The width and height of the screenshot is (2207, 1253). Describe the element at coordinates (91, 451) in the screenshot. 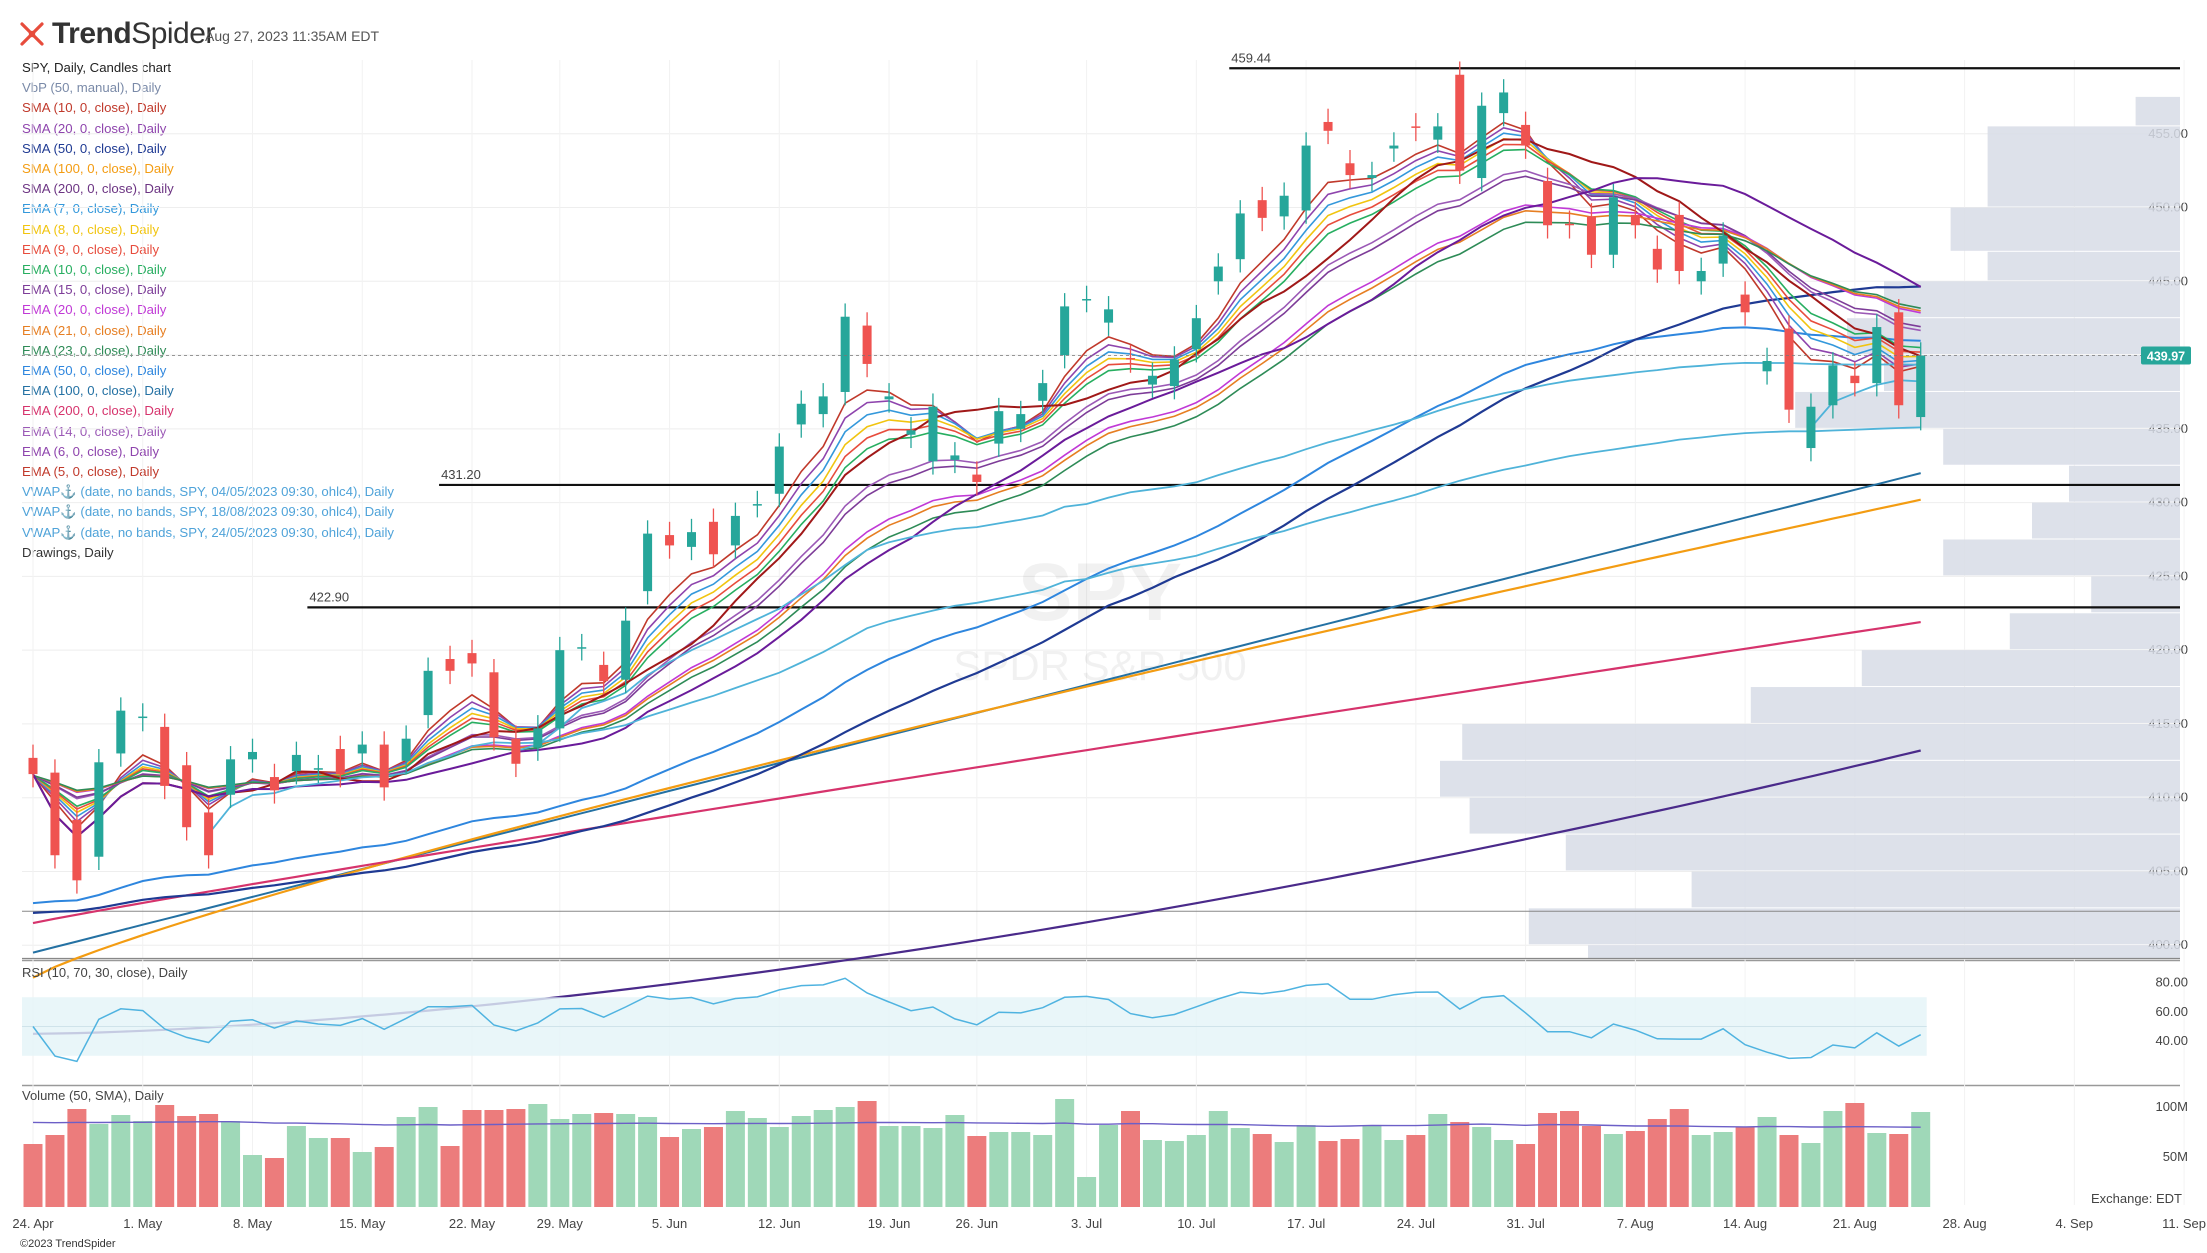

I see `legend-item: EMA (6, 0, close), Daily` at that location.